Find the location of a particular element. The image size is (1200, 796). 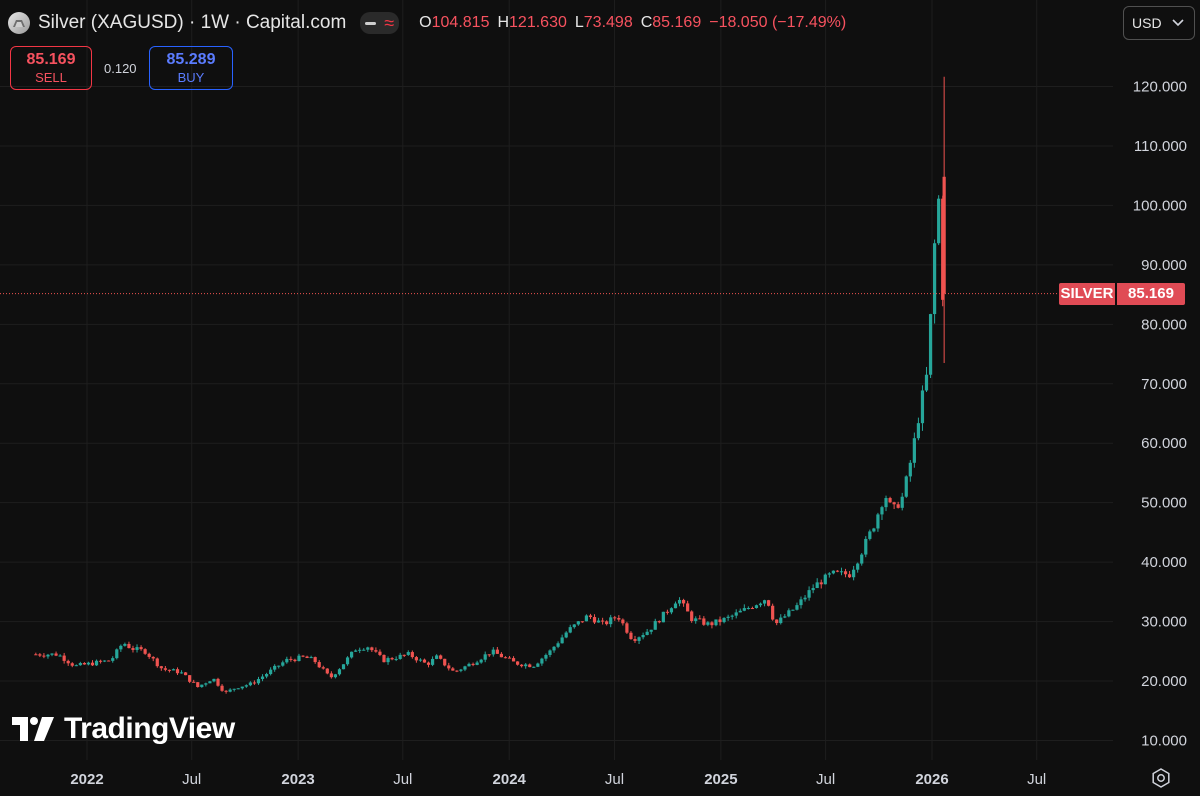

settings-icon is located at coordinates (1161, 778).